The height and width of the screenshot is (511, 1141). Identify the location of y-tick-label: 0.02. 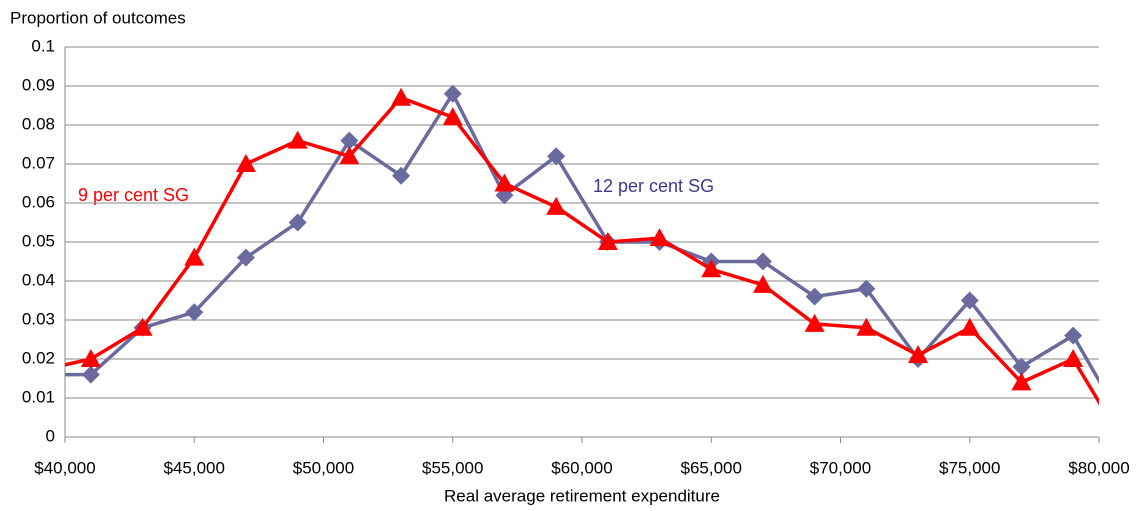
(38, 357).